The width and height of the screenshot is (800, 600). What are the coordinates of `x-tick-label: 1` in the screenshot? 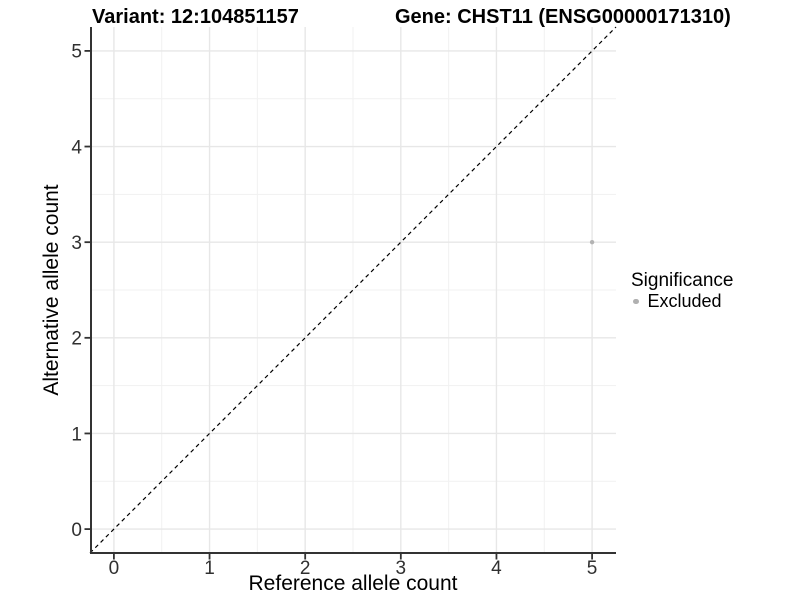 It's located at (209, 568).